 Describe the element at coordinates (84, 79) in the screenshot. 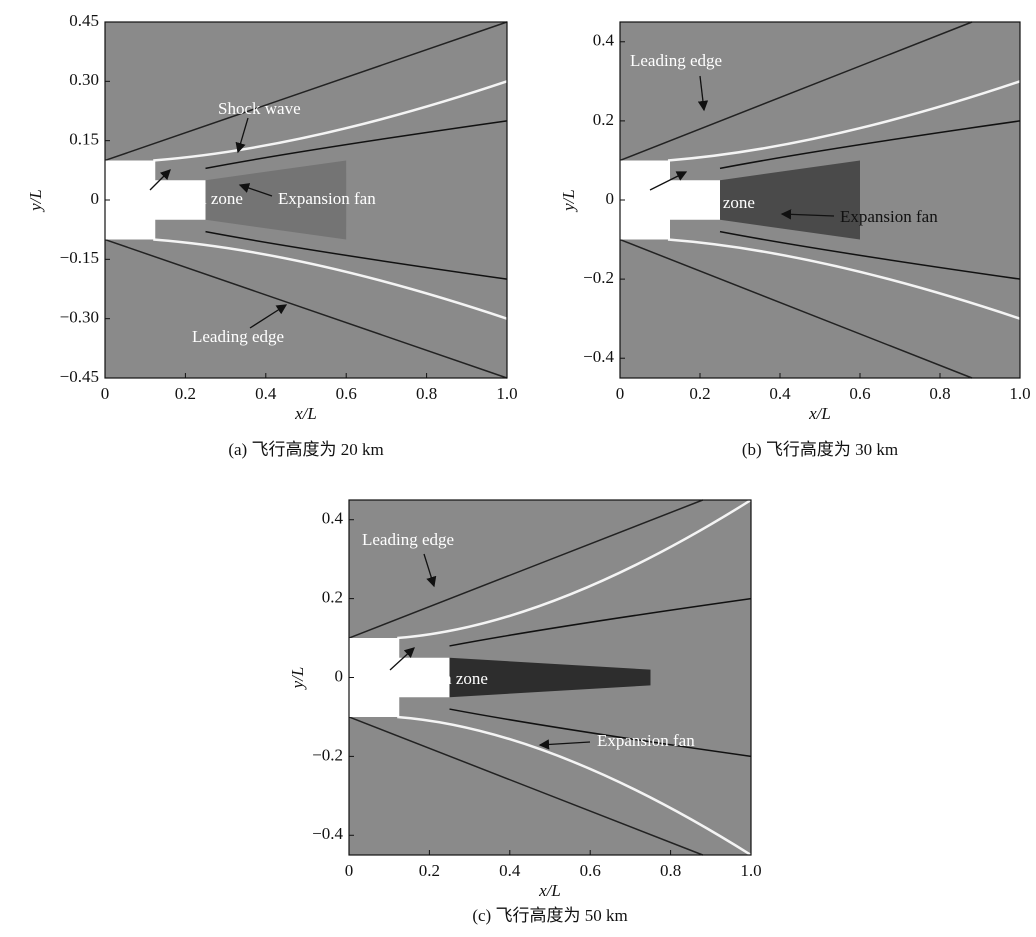

I see `y-tick-label: 0.30` at that location.